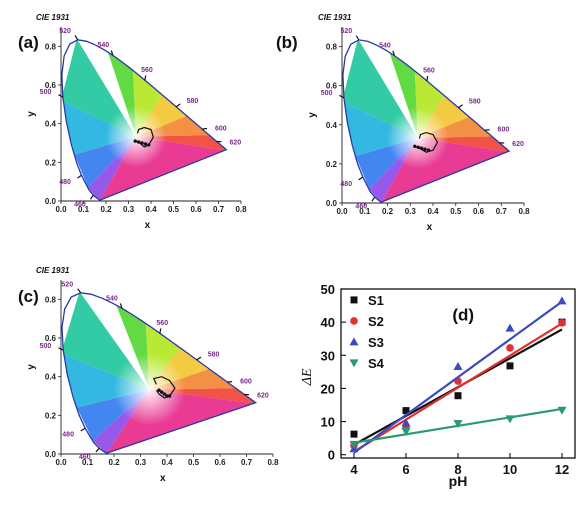 The height and width of the screenshot is (525, 581). Describe the element at coordinates (376, 300) in the screenshot. I see `legend-label-s1: S1` at that location.